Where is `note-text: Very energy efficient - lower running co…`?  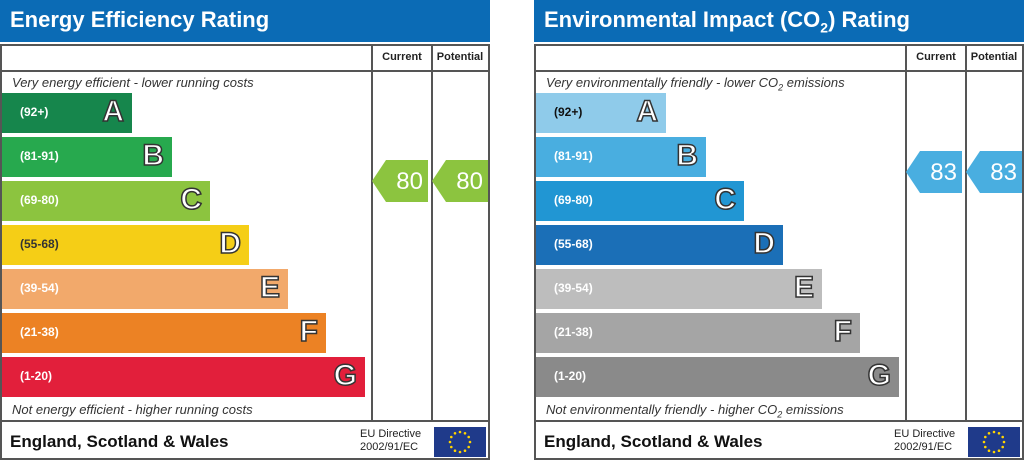 note-text: Very energy efficient - lower running co… is located at coordinates (133, 82).